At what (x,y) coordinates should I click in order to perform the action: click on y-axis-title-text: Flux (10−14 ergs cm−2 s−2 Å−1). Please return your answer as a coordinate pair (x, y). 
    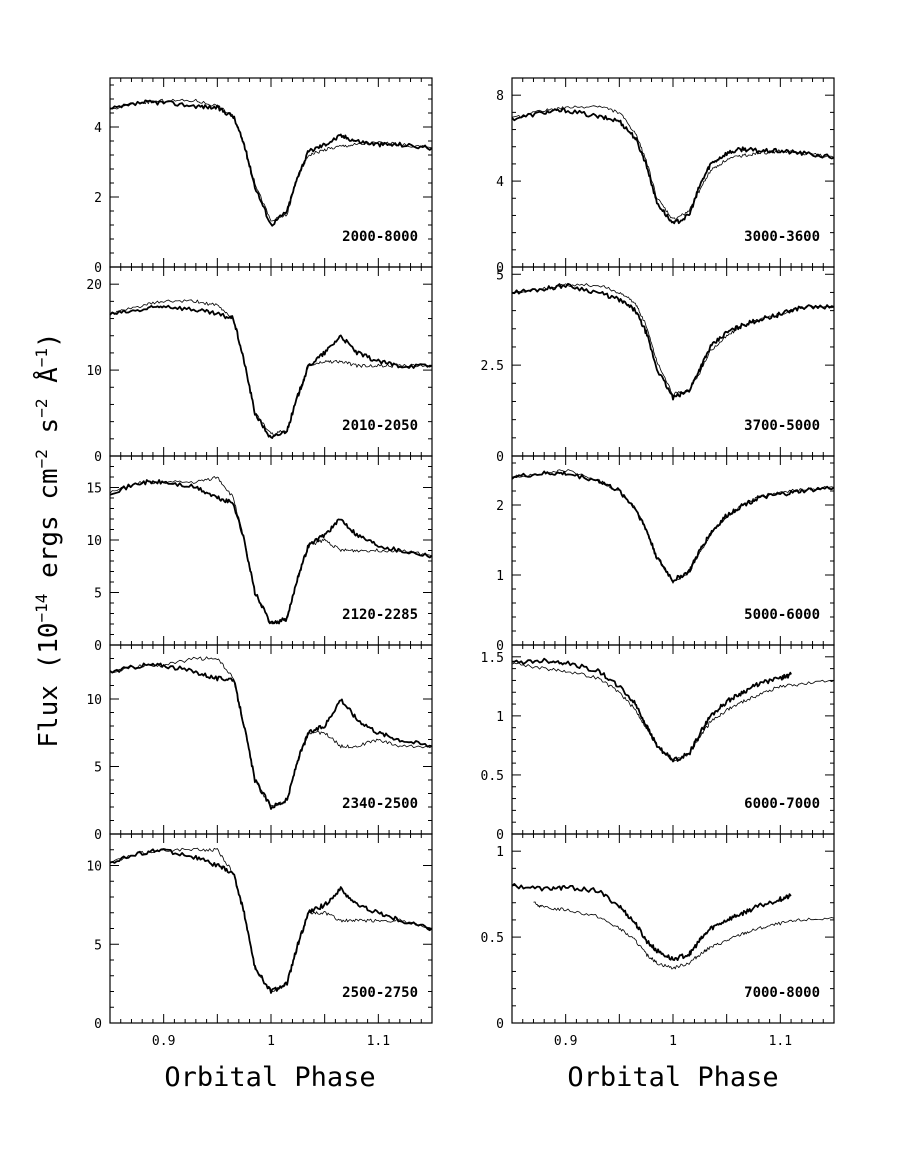
    Looking at the image, I should click on (48, 539).